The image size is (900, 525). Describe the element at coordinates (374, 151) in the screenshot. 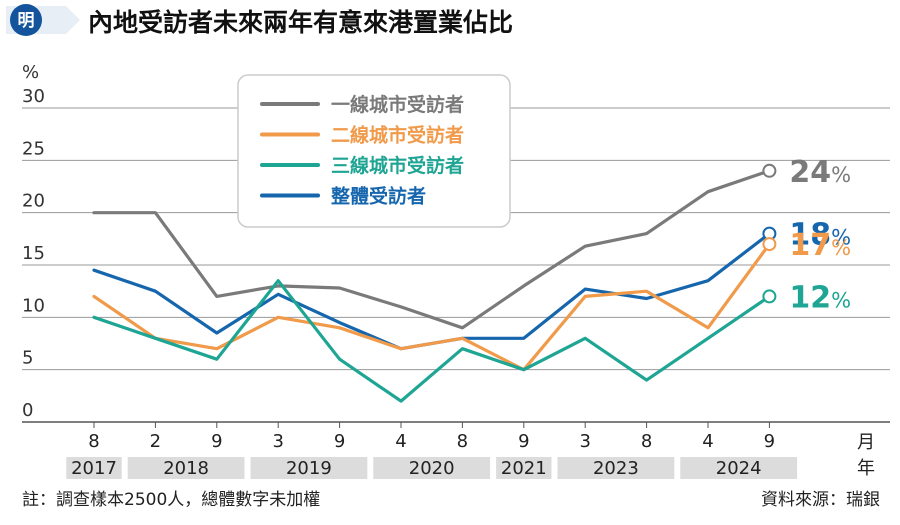

I see `legend-box` at that location.